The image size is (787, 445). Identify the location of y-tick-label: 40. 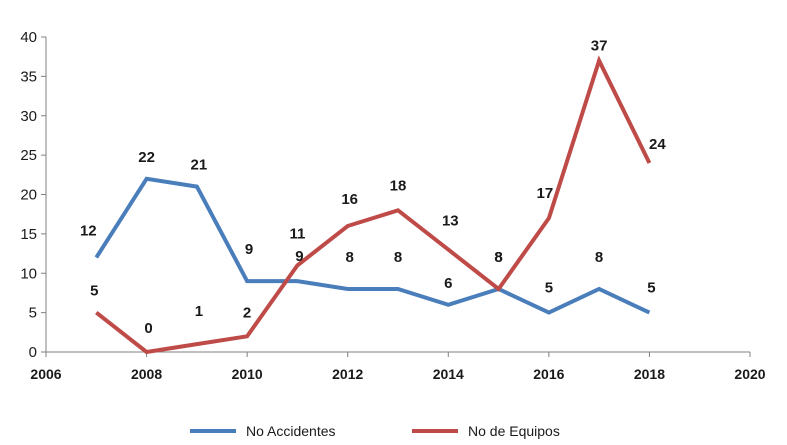
(28, 37).